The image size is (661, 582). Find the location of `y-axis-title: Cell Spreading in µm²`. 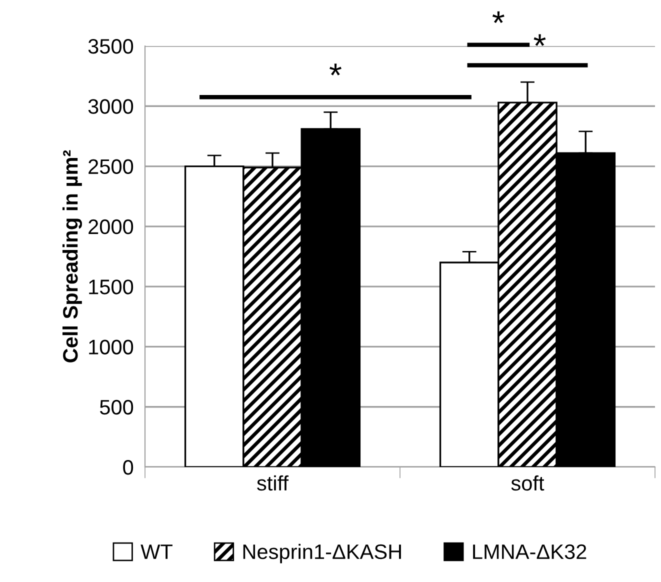

y-axis-title: Cell Spreading in µm² is located at coordinates (72, 256).